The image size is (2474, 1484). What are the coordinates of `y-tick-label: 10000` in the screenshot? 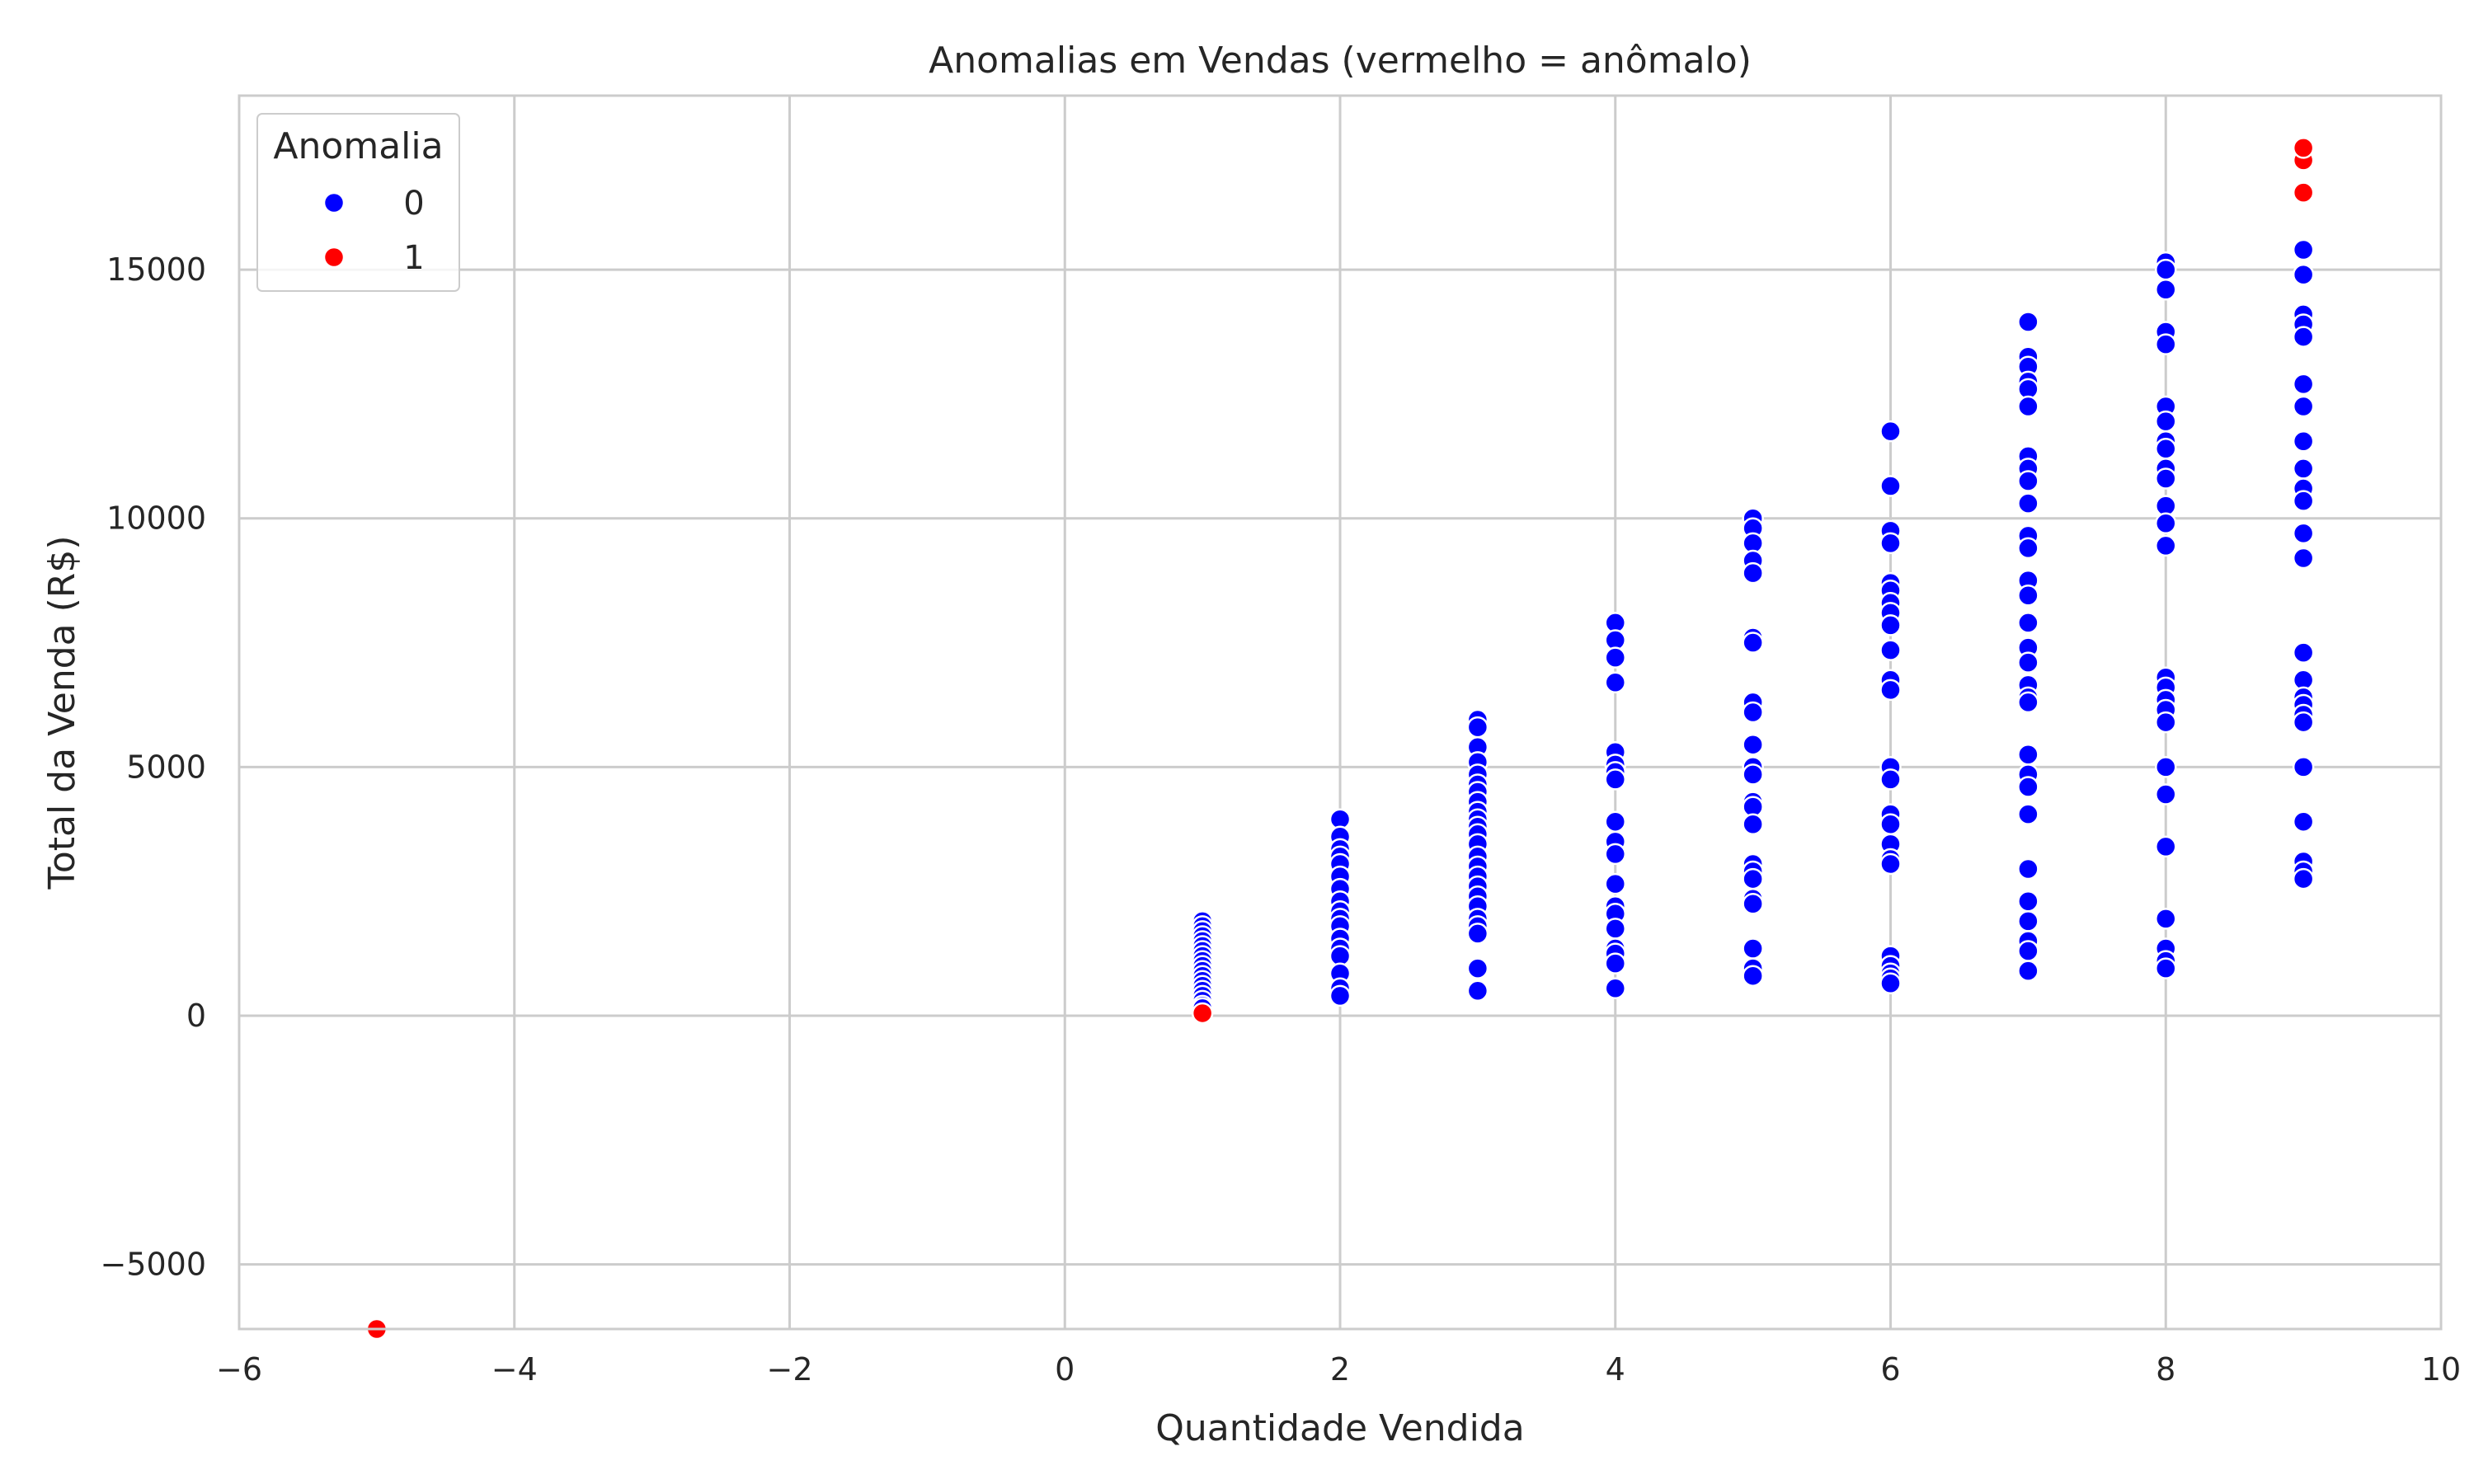 It's located at (156, 518).